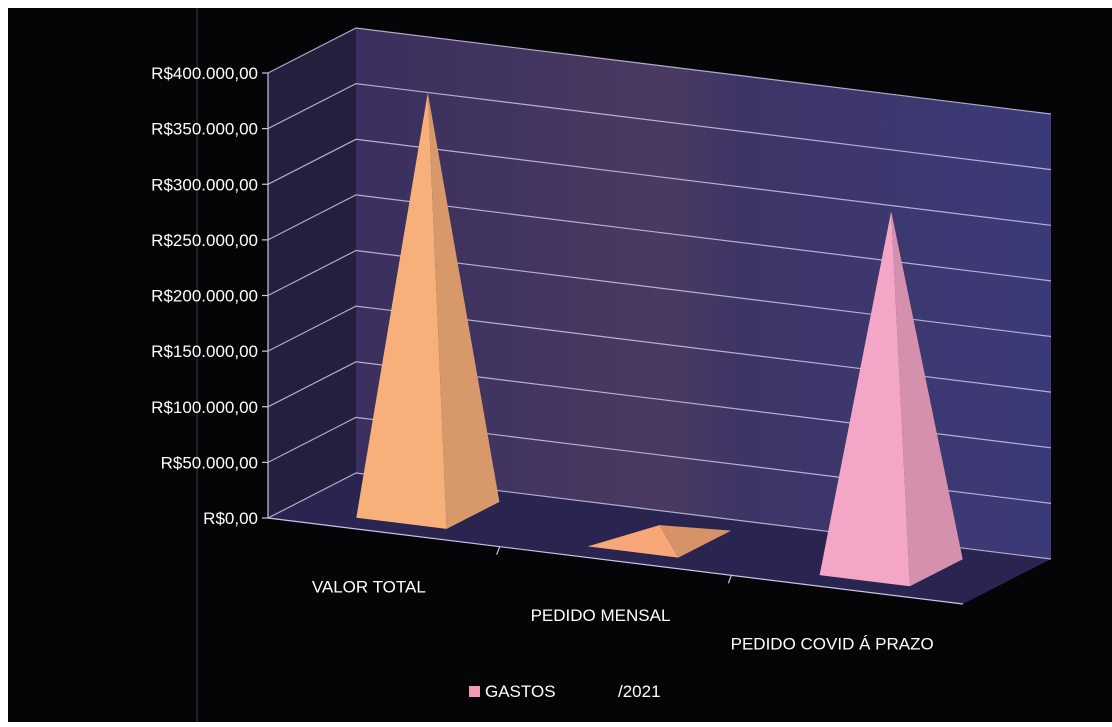 The height and width of the screenshot is (727, 1112). Describe the element at coordinates (565, 691) in the screenshot. I see `legend: GASTOS /2021` at that location.